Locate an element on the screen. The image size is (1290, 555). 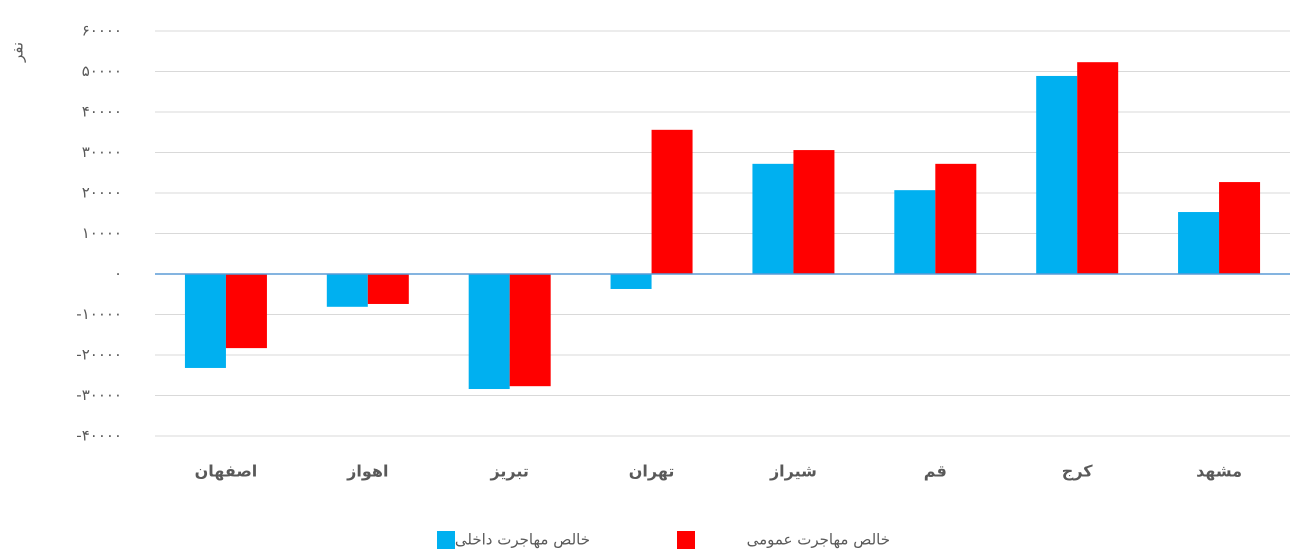
x-tick-label: اهواز is located at coordinates (367, 471).